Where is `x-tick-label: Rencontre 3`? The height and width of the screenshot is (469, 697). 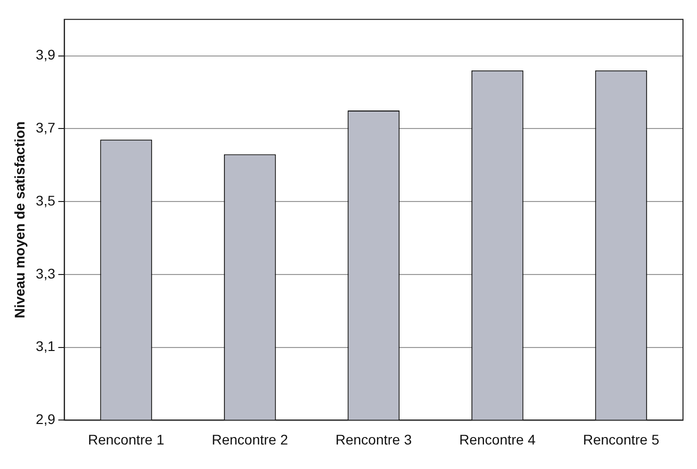 x-tick-label: Rencontre 3 is located at coordinates (373, 439).